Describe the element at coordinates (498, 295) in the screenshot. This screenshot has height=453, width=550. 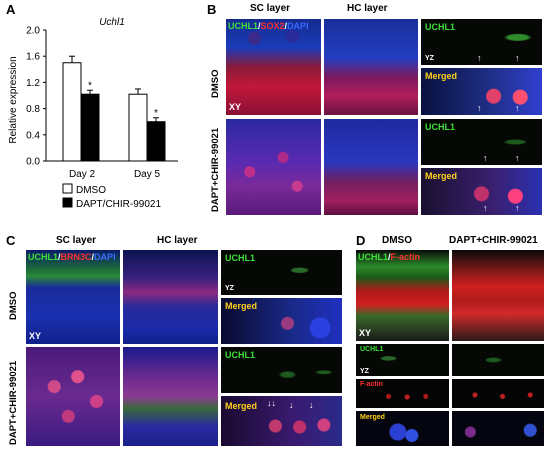
I see `micrograph-d-dapt-xy` at that location.